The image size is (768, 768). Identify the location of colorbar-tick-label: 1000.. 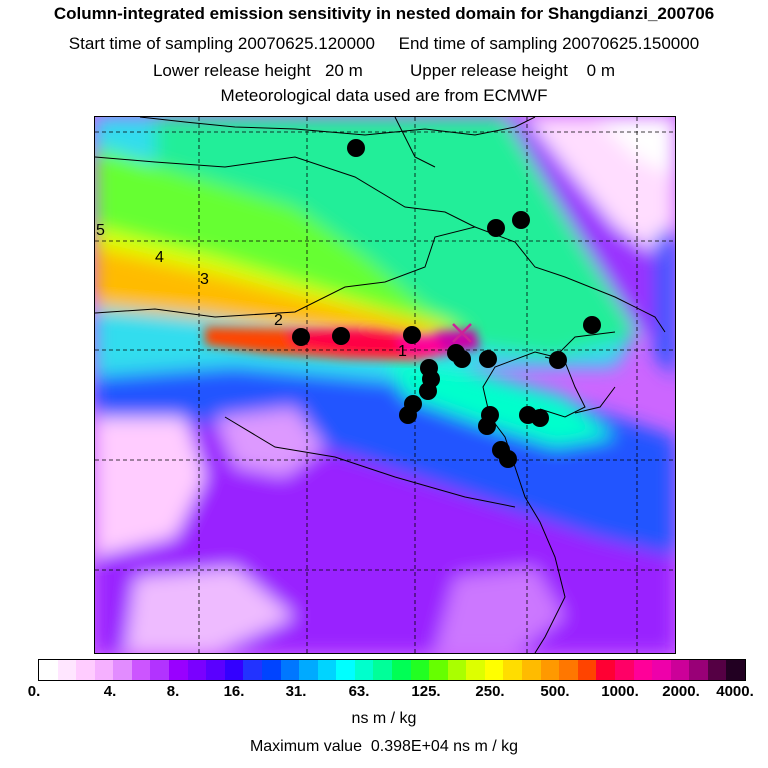
(620, 691).